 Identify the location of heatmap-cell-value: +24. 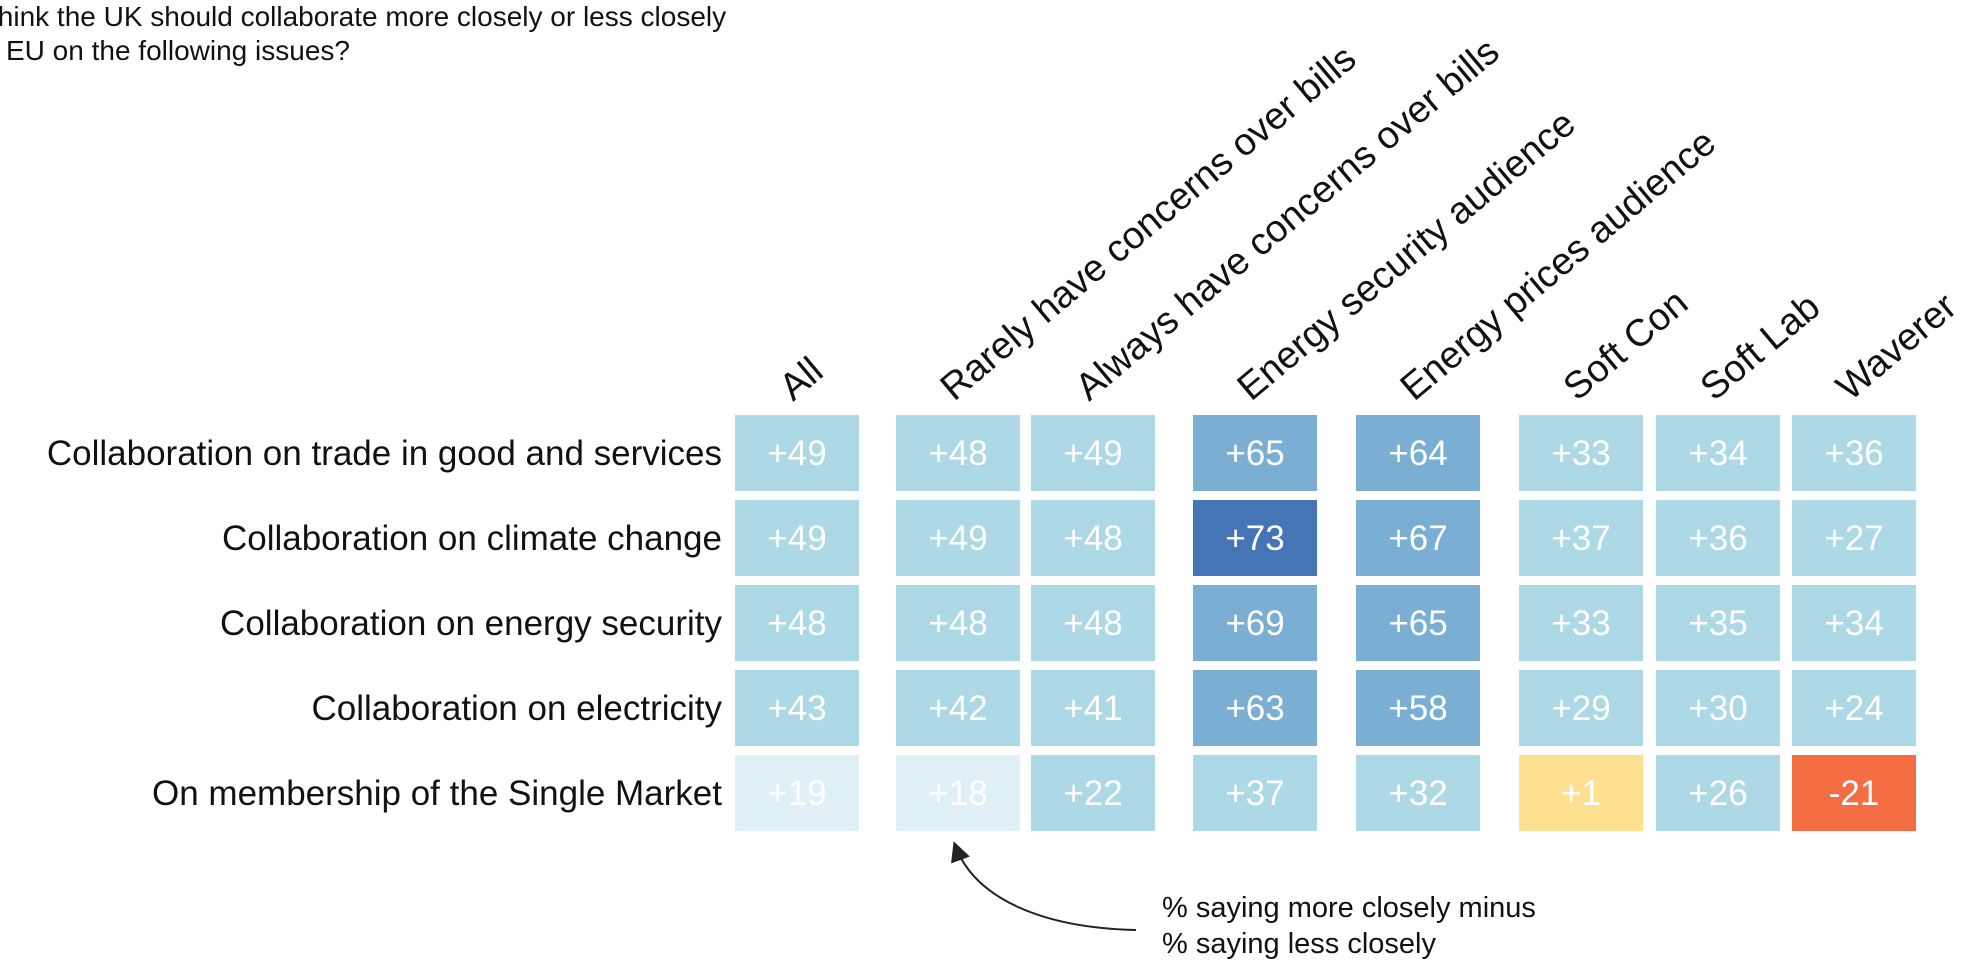
(1853, 708).